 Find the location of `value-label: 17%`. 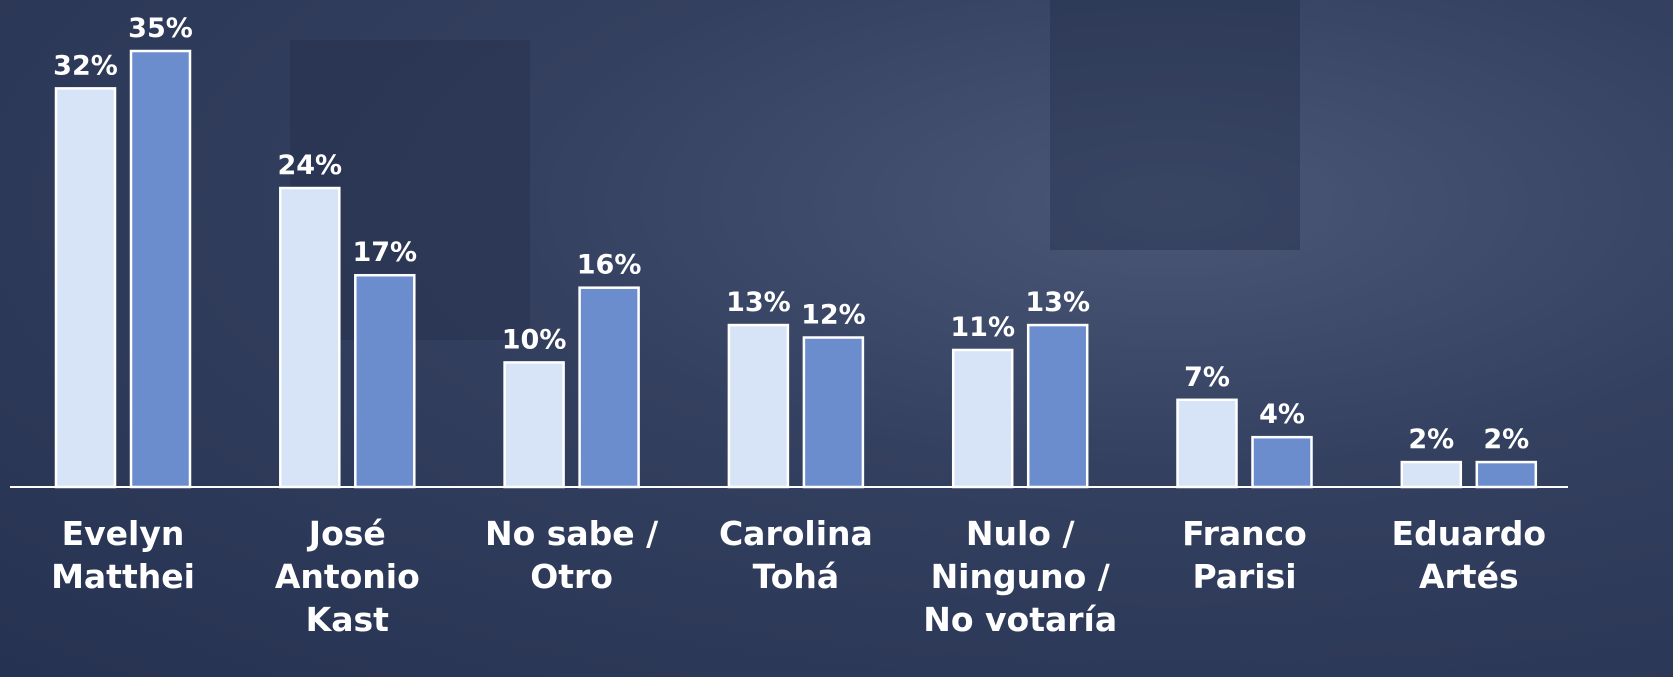

value-label: 17% is located at coordinates (384, 252).